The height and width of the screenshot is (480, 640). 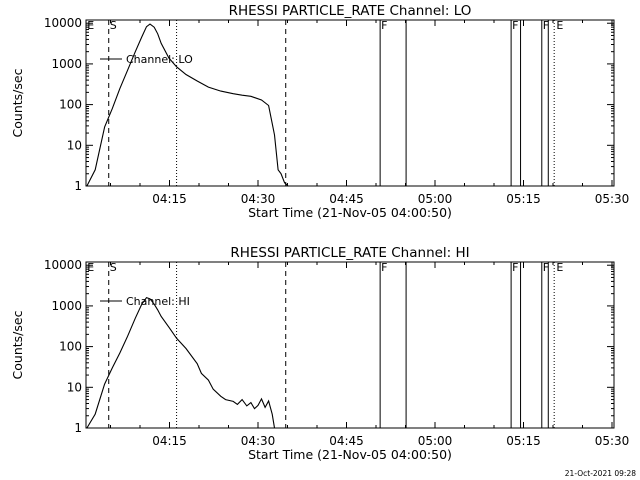 I want to click on legend-label: Channel: HI, so click(x=158, y=301).